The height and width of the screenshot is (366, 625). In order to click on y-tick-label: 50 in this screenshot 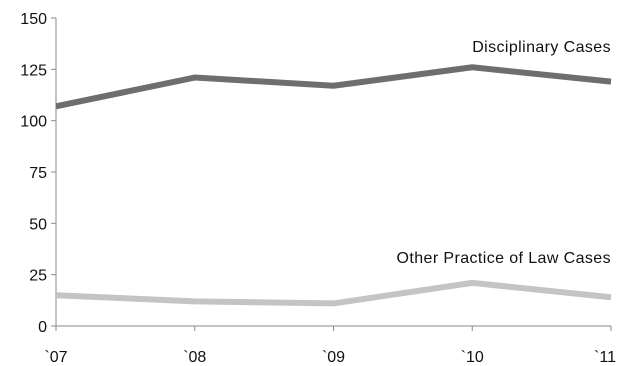, I will do `click(38, 224)`.